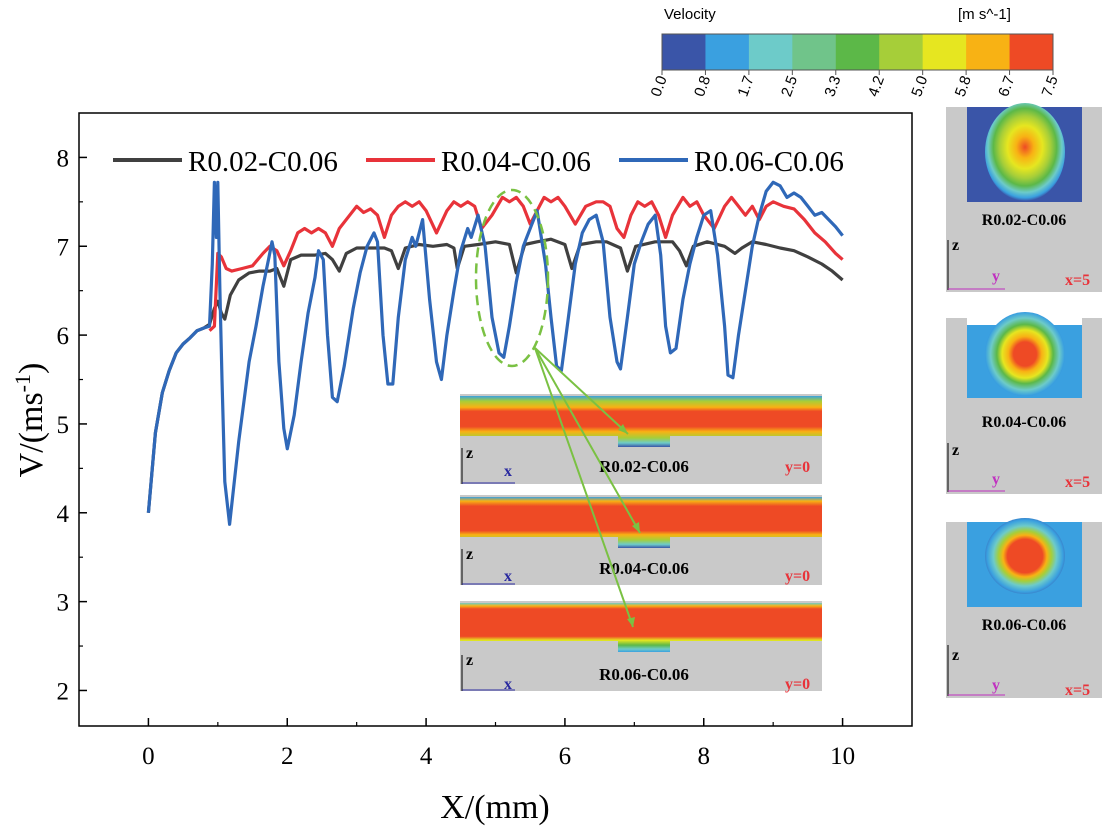  What do you see at coordinates (63, 336) in the screenshot?
I see `y-tick-label-4: 6` at bounding box center [63, 336].